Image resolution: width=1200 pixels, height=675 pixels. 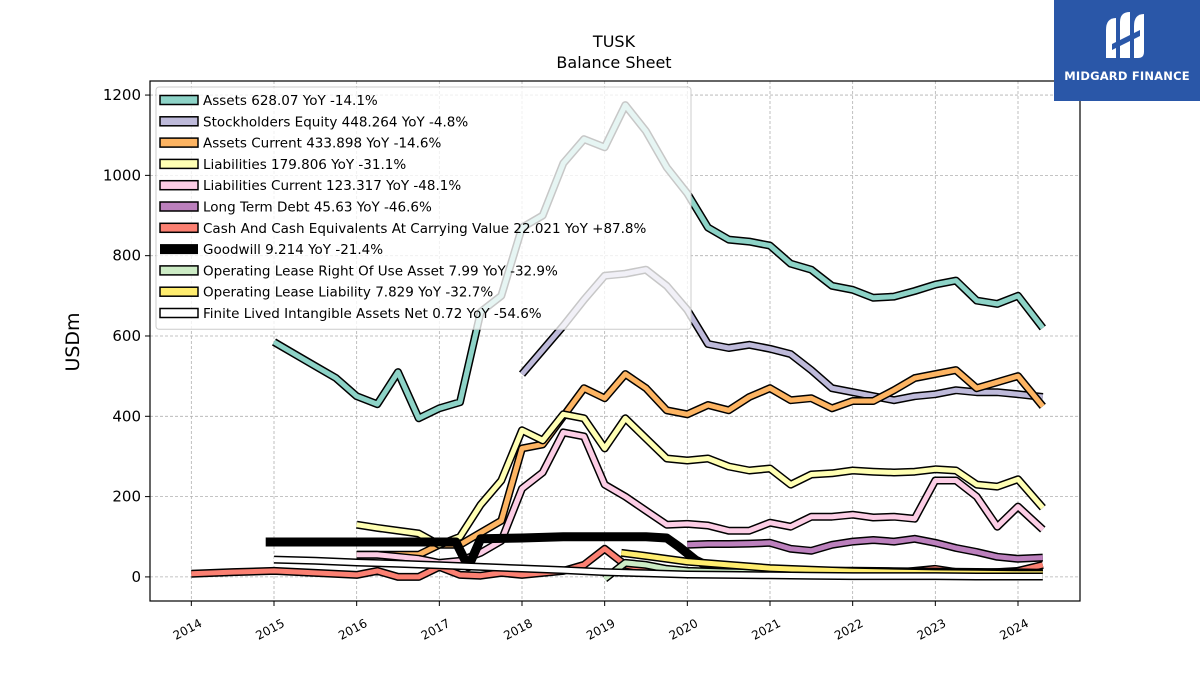 I want to click on y-tick-label: 600, so click(x=126, y=336).